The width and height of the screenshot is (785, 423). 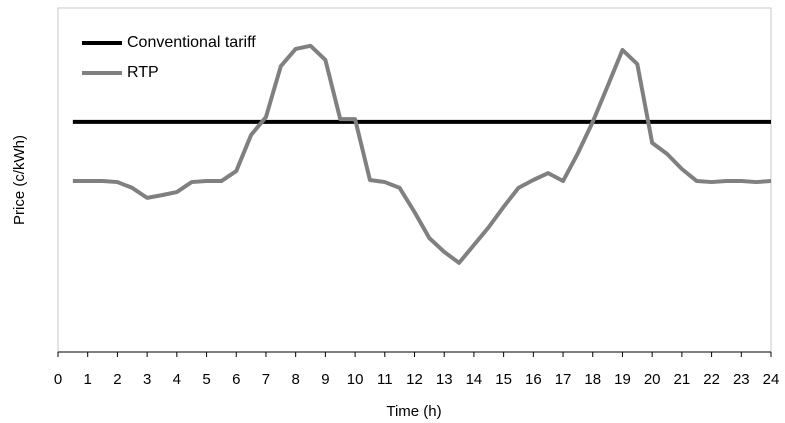 What do you see at coordinates (88, 379) in the screenshot?
I see `x-tick-label: 1` at bounding box center [88, 379].